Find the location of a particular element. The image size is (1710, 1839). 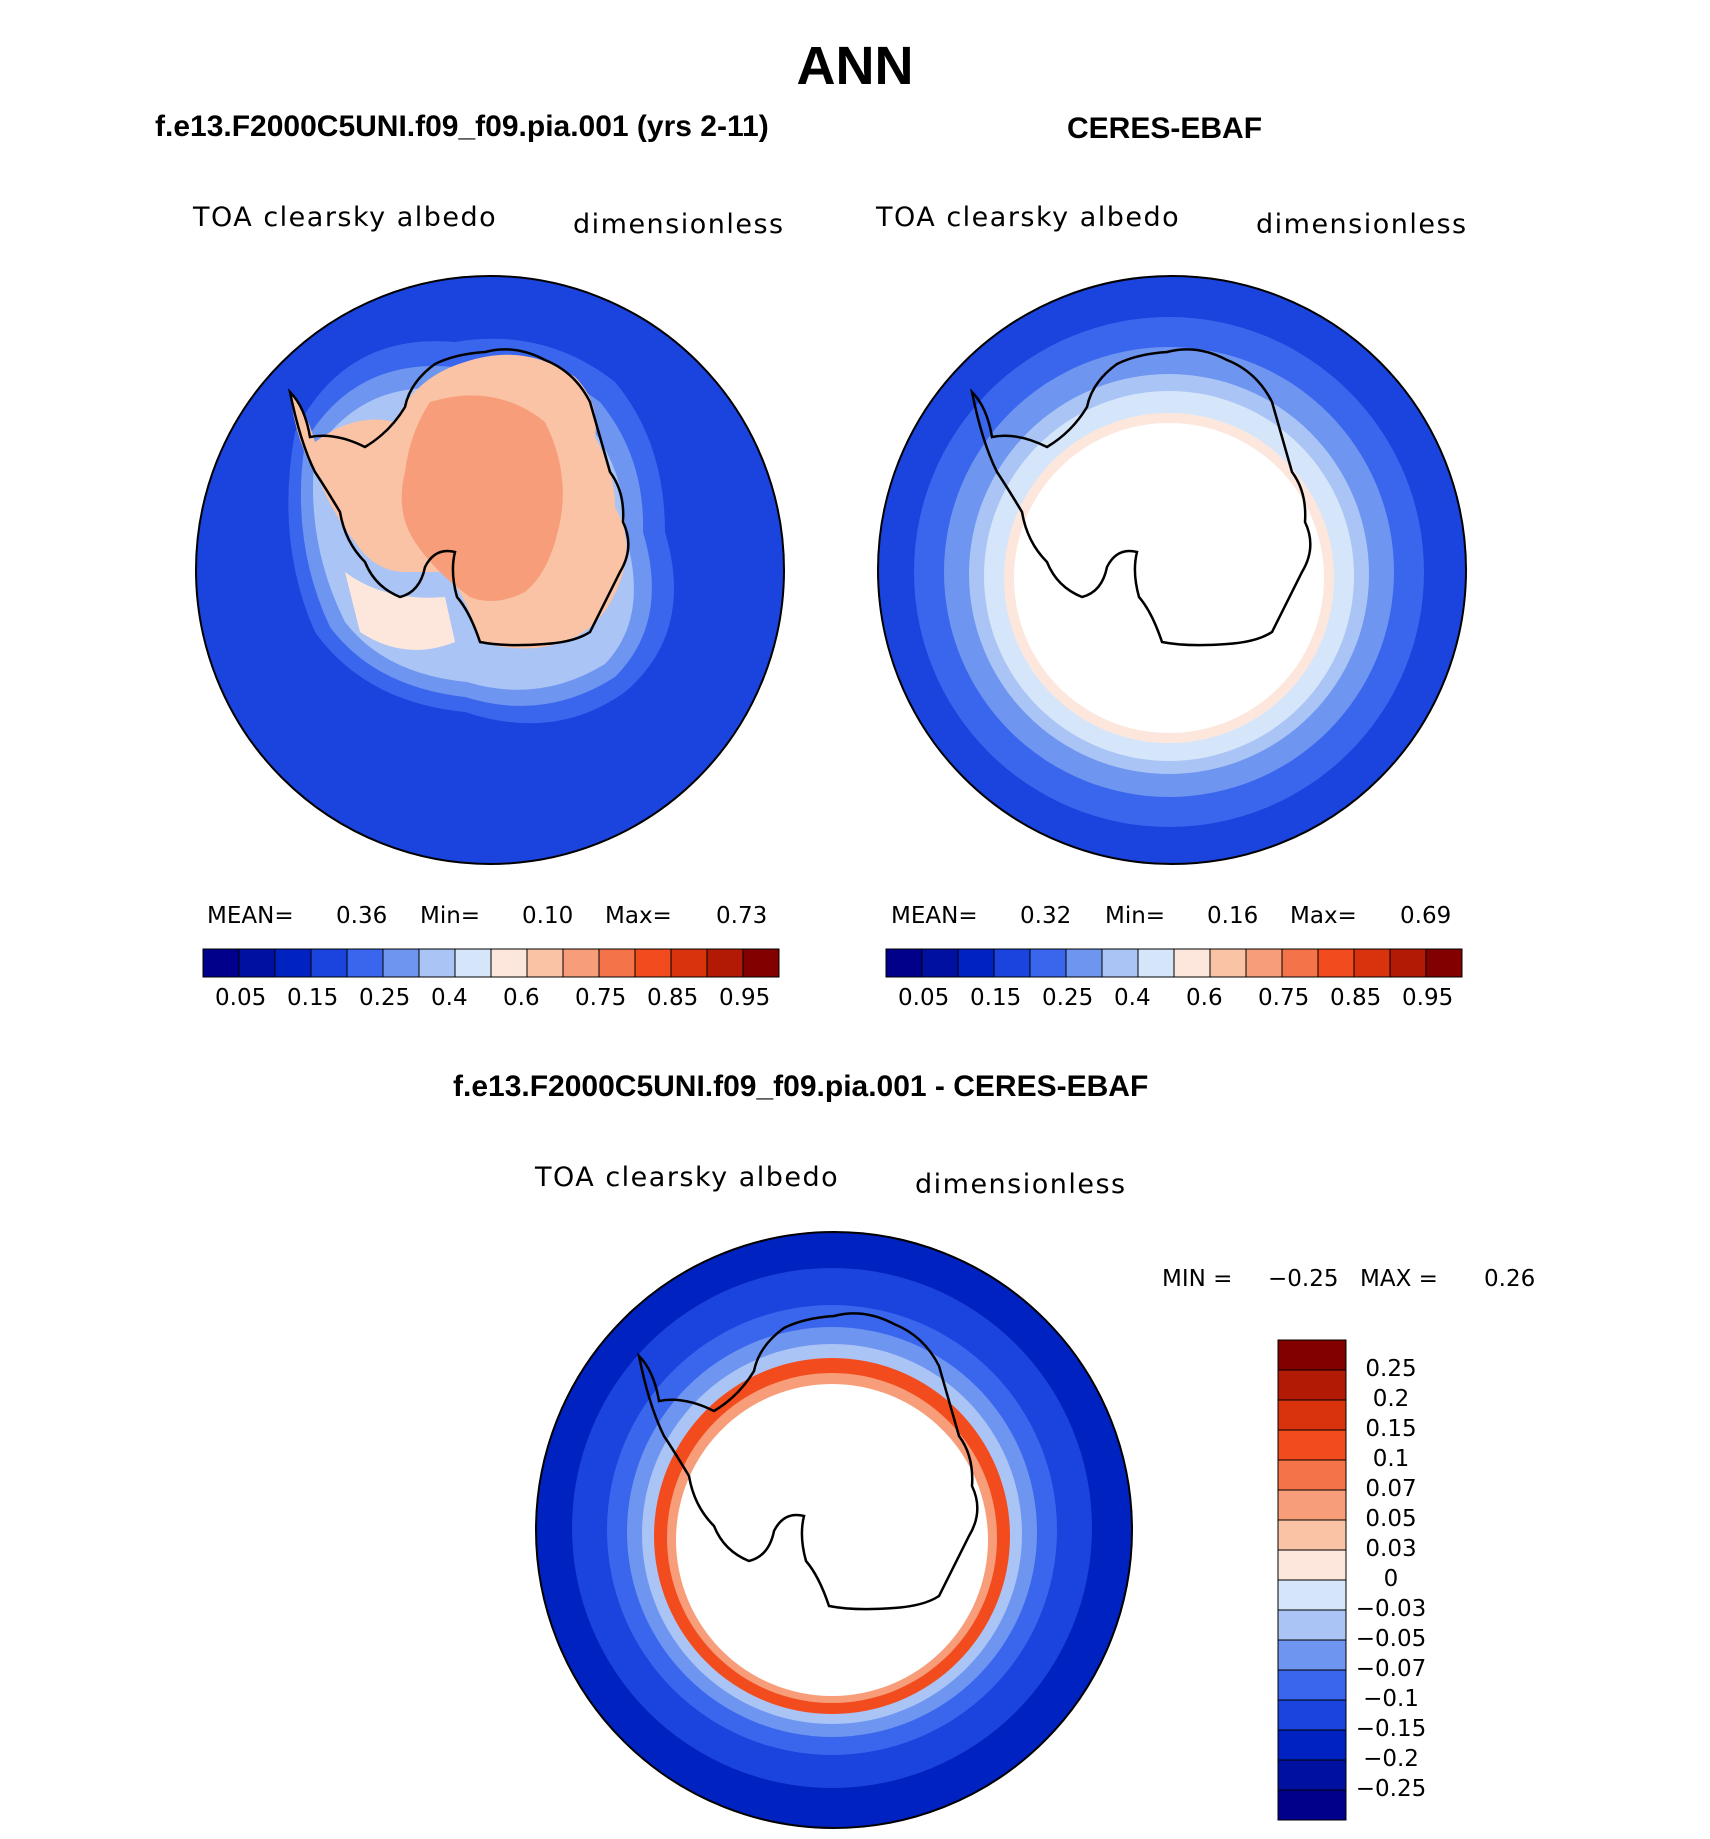

panel2-colorbar-tick-label: 0.15 is located at coordinates (996, 998).